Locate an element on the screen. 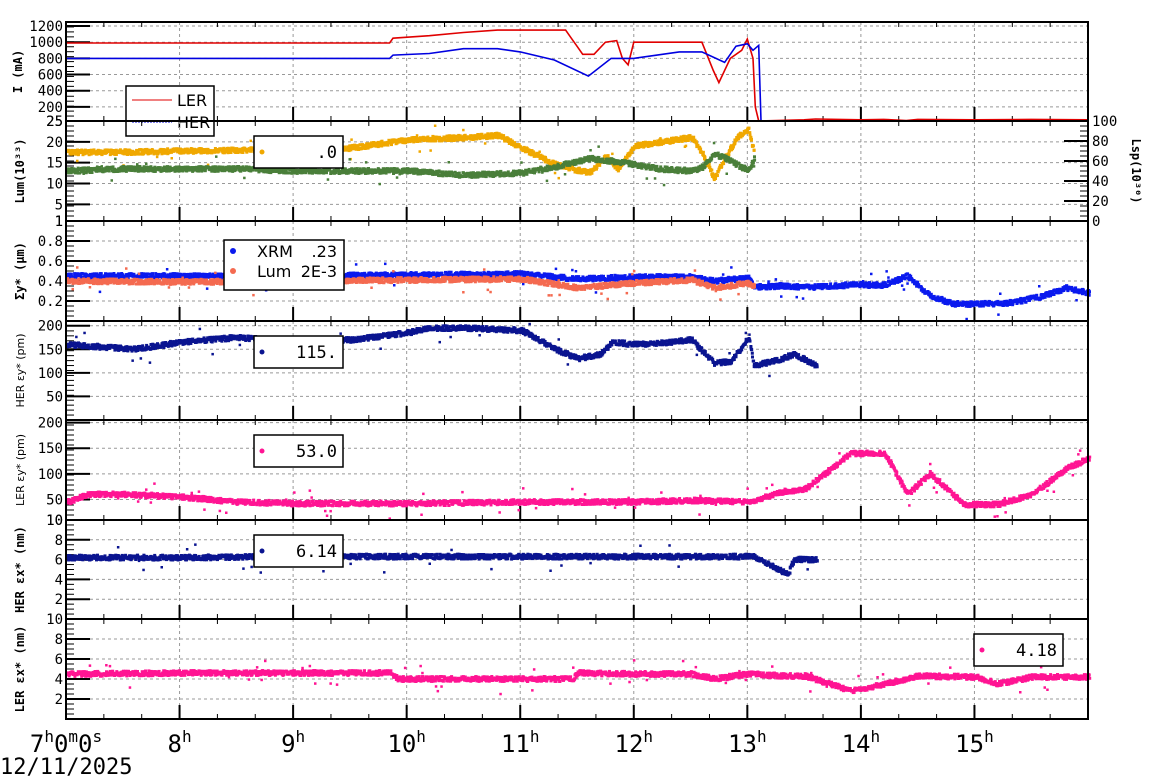 The height and width of the screenshot is (782, 1160). series-ler is located at coordinates (577, 75).